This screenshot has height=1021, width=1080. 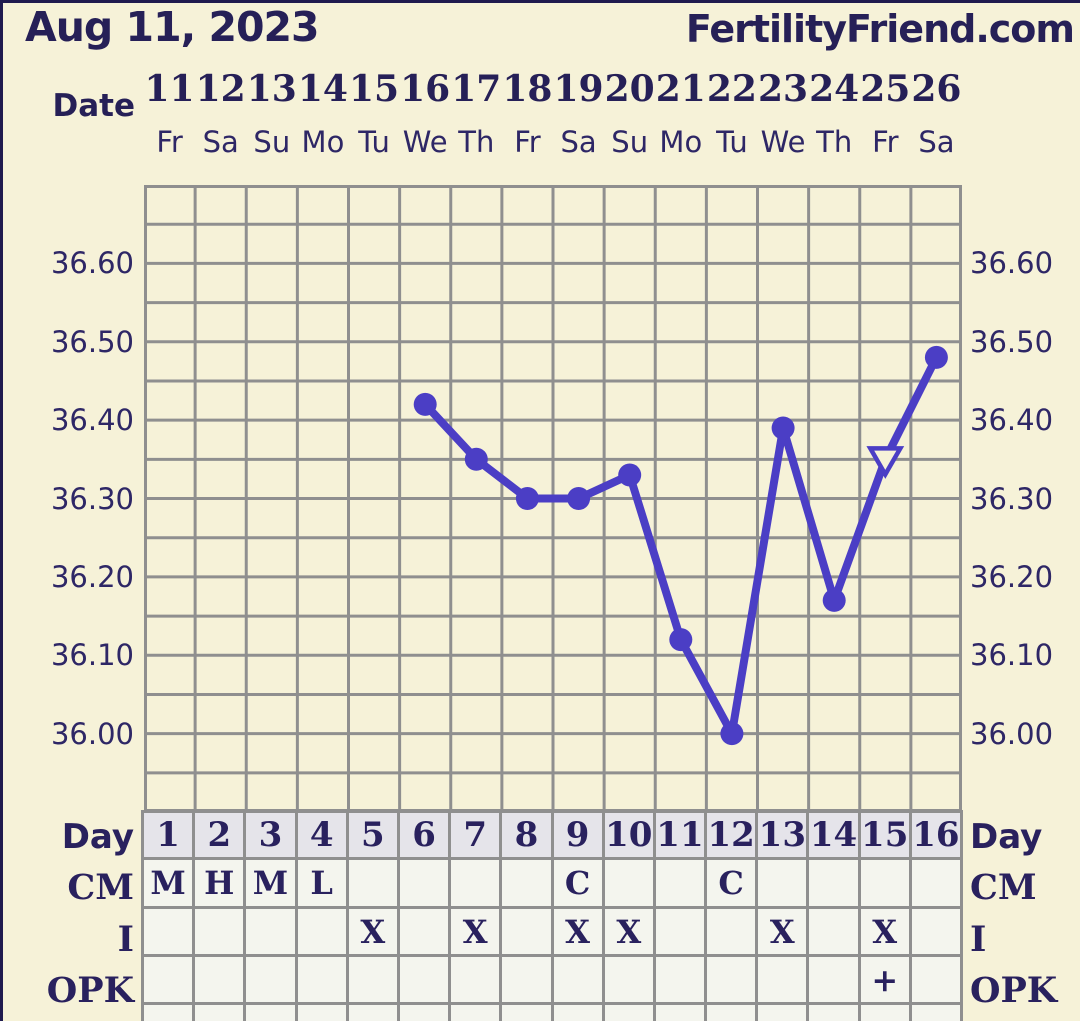 I want to click on i-cell-15: X, so click(x=884, y=931).